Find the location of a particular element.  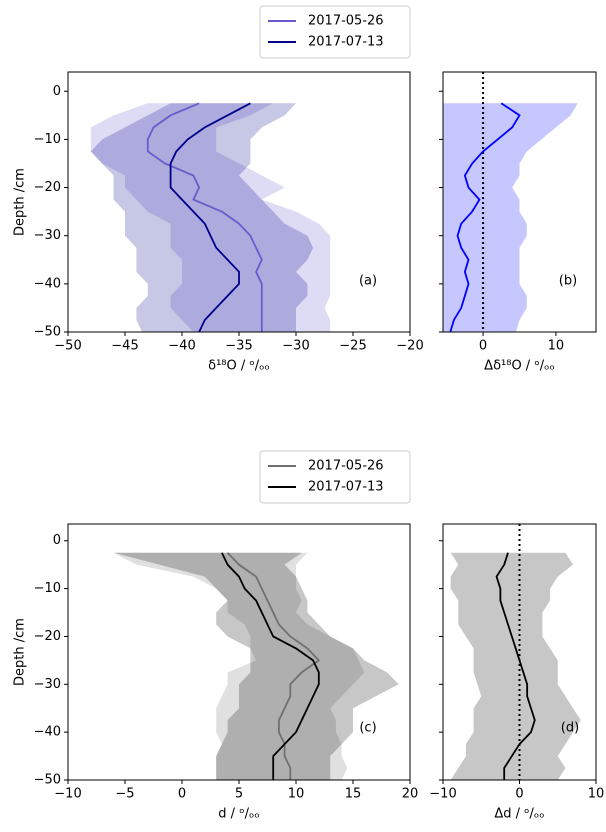

annotation: (a) is located at coordinates (368, 281).